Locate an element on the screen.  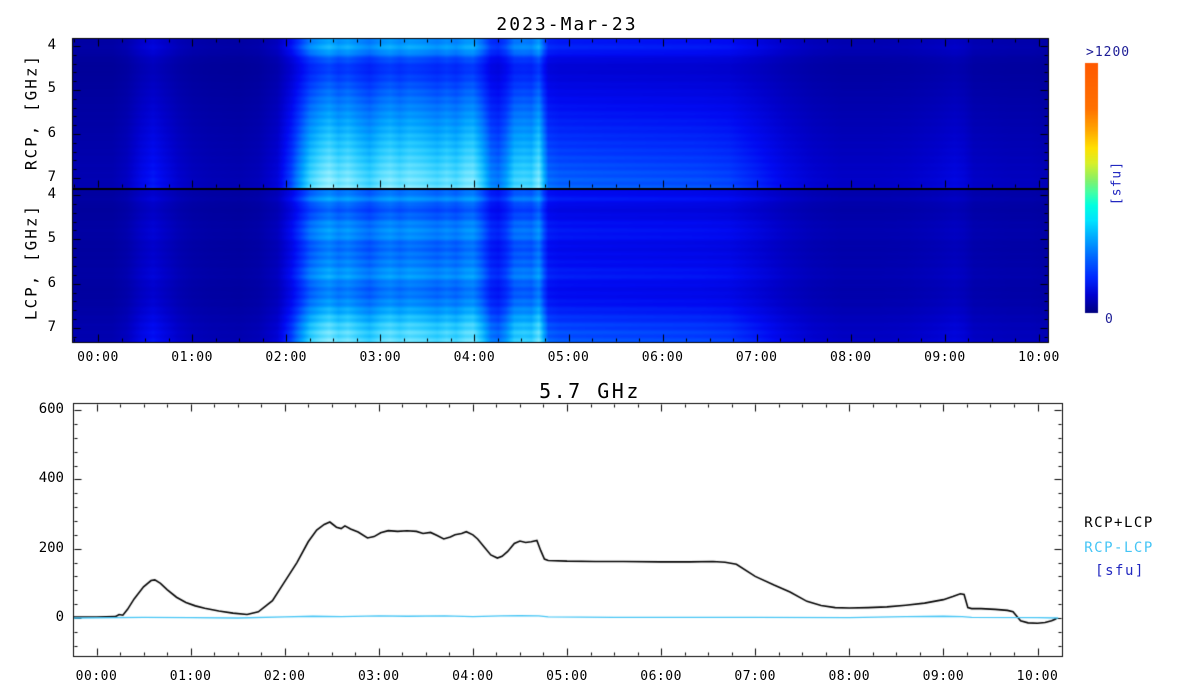
y-tick: 200 is located at coordinates (51, 548).